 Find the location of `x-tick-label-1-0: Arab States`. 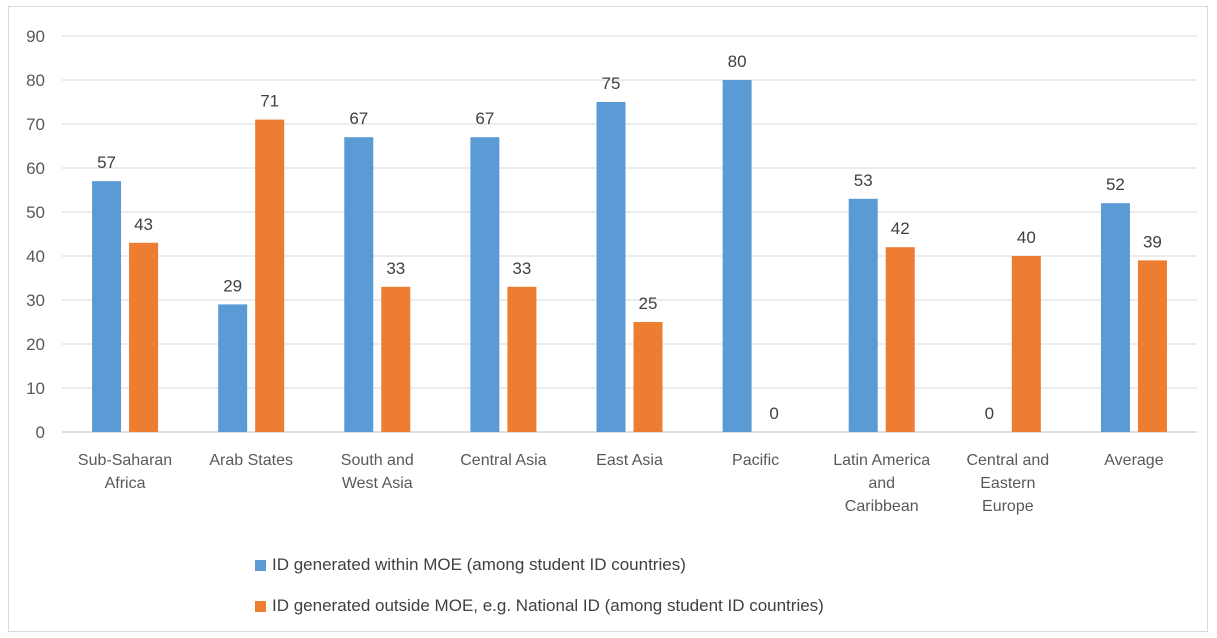

x-tick-label-1-0: Arab States is located at coordinates (251, 460).